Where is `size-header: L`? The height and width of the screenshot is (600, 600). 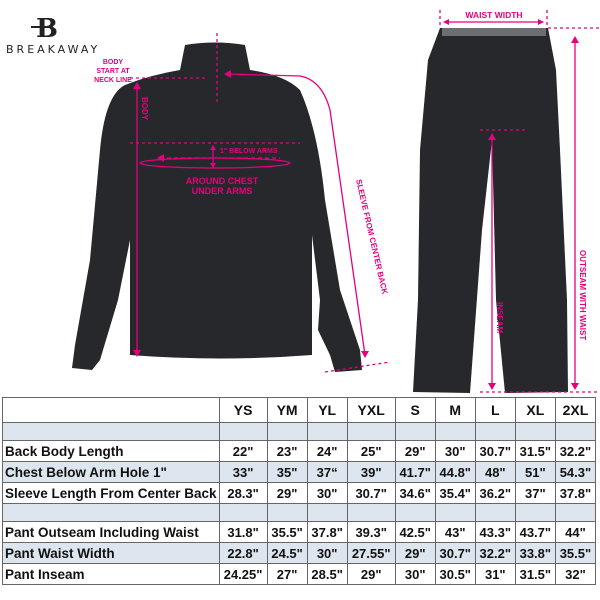 size-header: L is located at coordinates (495, 410).